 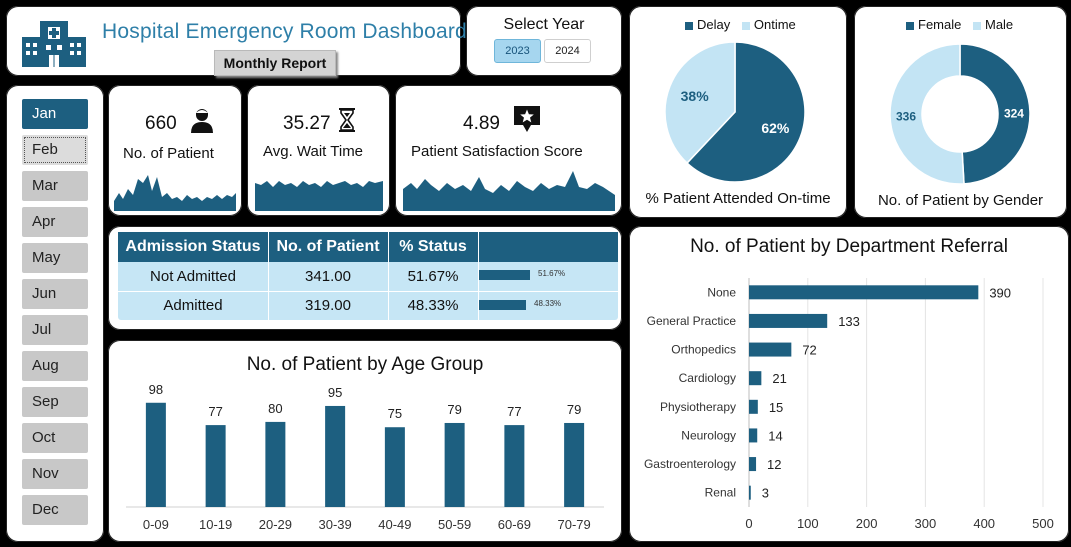 What do you see at coordinates (527, 119) in the screenshot?
I see `star-review-icon` at bounding box center [527, 119].